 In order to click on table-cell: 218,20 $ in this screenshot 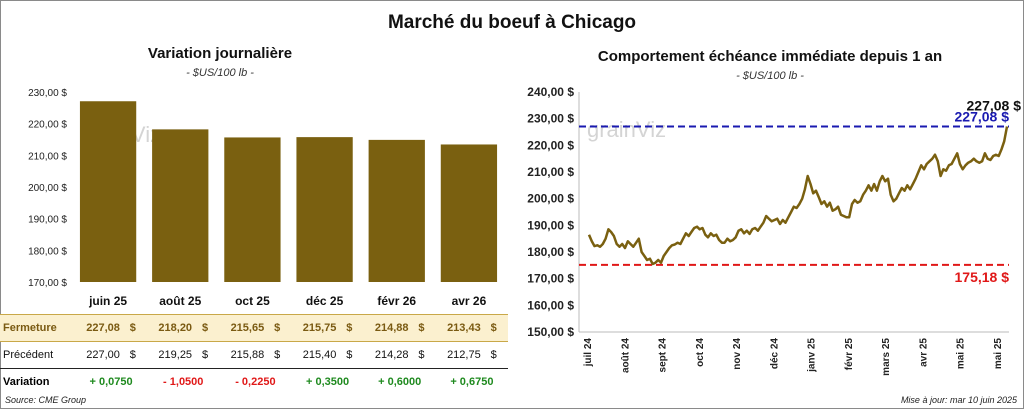, I will do `click(183, 328)`.